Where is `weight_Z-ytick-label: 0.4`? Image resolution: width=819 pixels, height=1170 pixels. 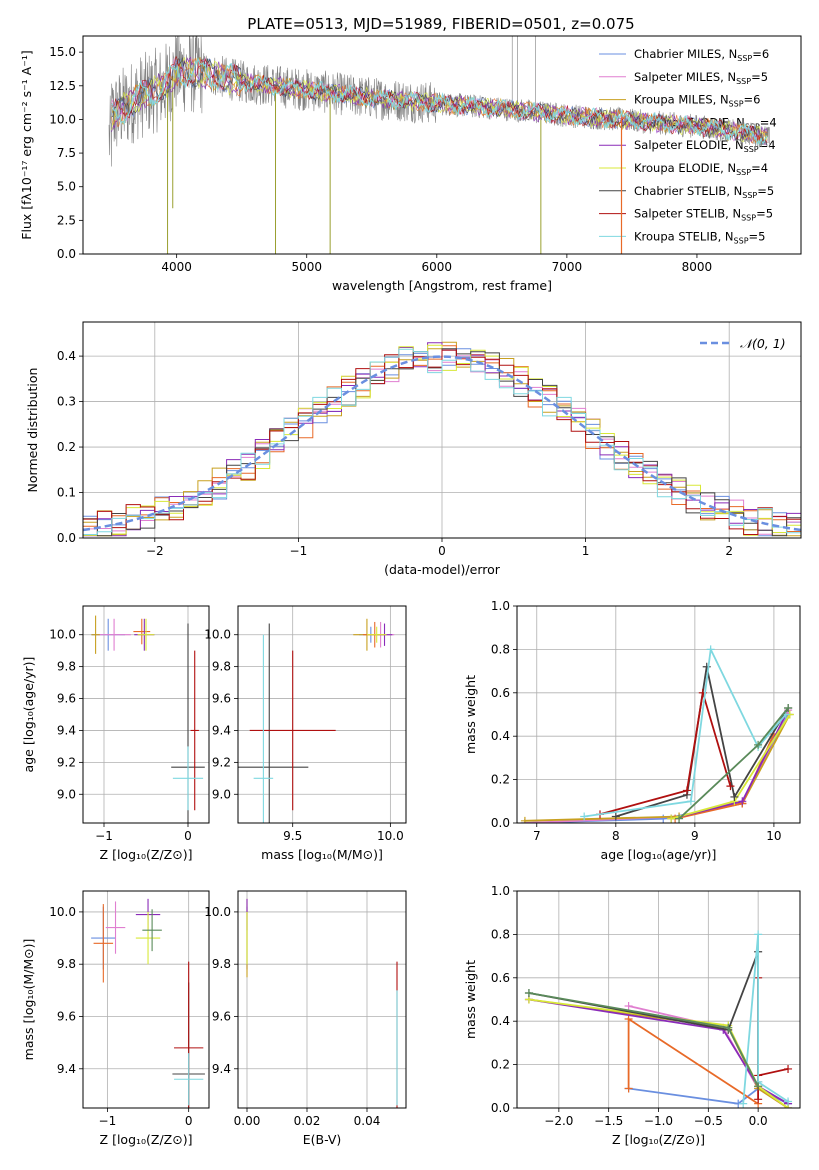 weight_Z-ytick-label: 0.4 is located at coordinates (500, 1021).